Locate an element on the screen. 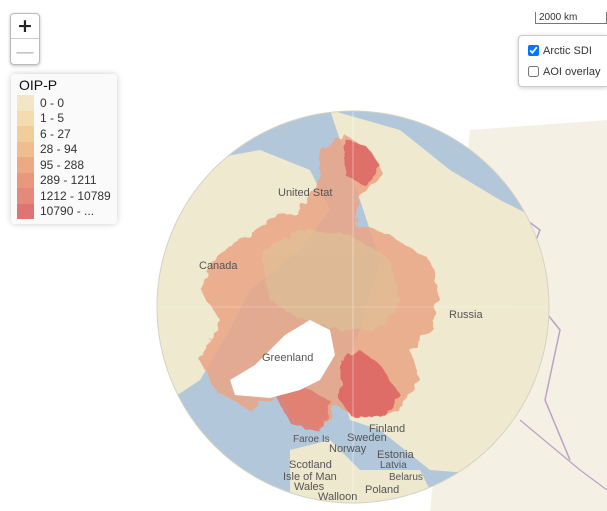 This screenshot has height=511, width=607. label-belarus: Belarus is located at coordinates (406, 477).